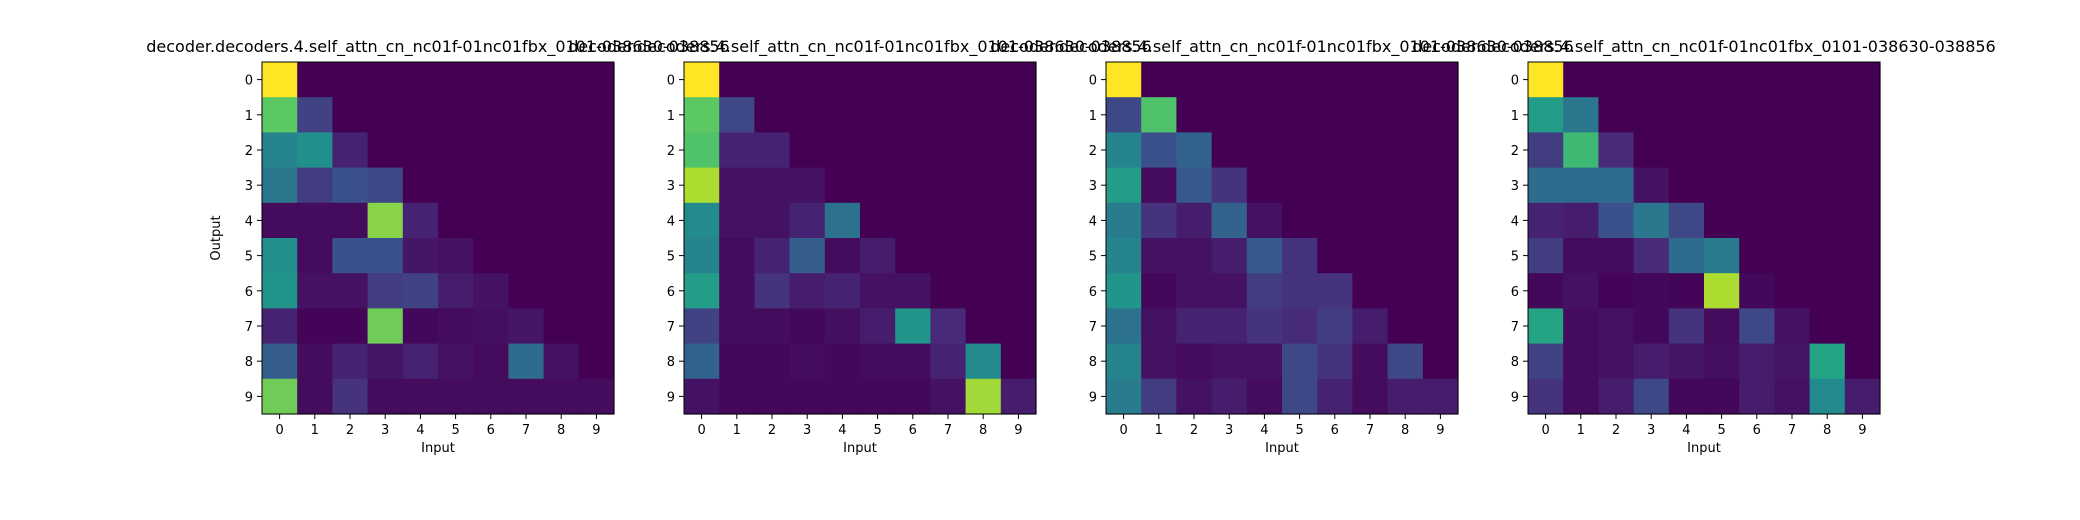  I want to click on y-tick-label: 0, so click(1093, 81).